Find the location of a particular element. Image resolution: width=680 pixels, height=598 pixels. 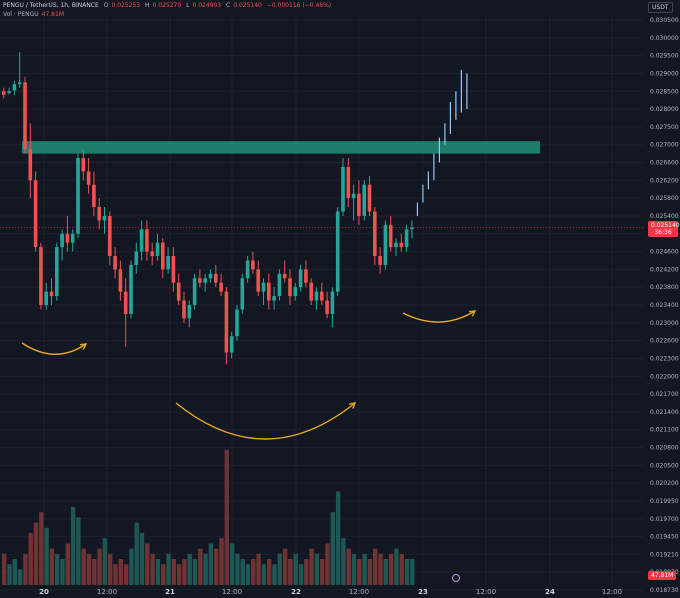

y-tick-label: 0.026200 is located at coordinates (664, 180).